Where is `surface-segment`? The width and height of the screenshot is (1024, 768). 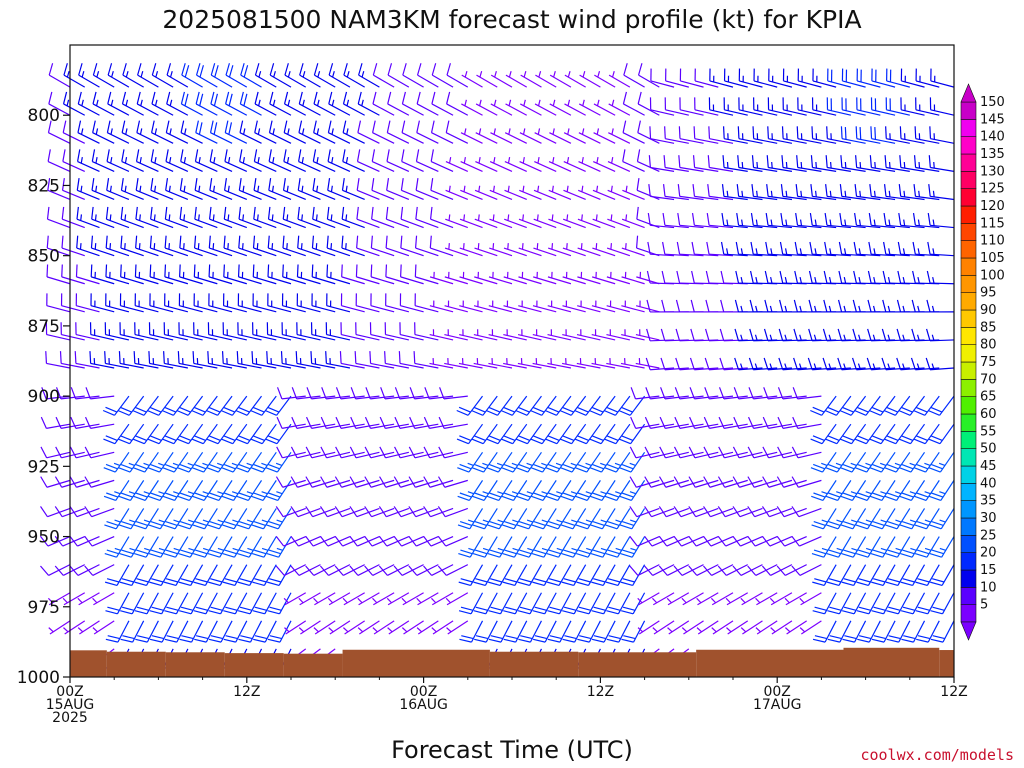
surface-segment is located at coordinates (136, 664).